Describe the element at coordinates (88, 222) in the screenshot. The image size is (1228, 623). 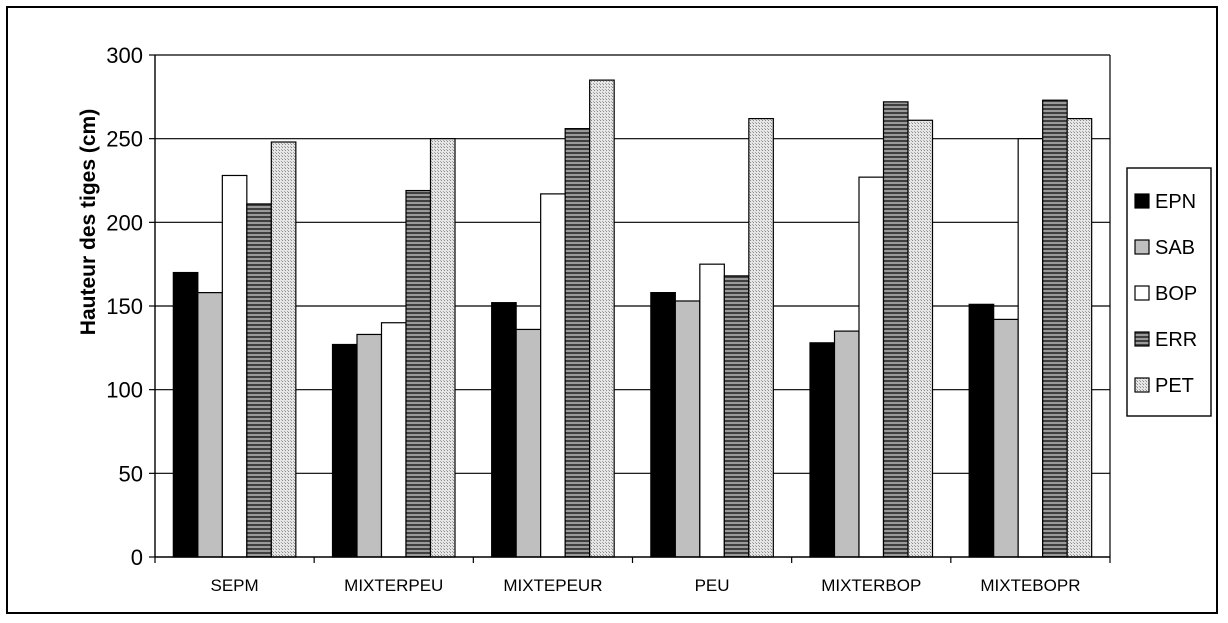
I see `y-axis-label: Hauteur des tiges (cm)` at that location.